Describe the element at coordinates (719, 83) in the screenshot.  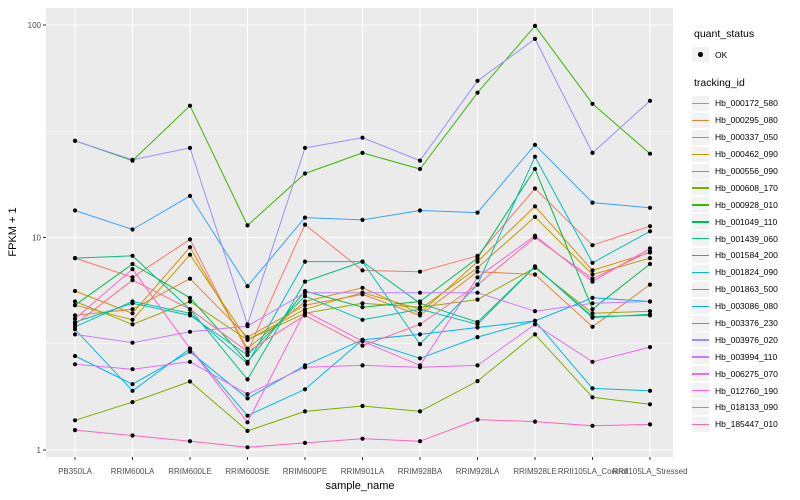
I see `legend-title-tracking-id: tracking_id` at that location.